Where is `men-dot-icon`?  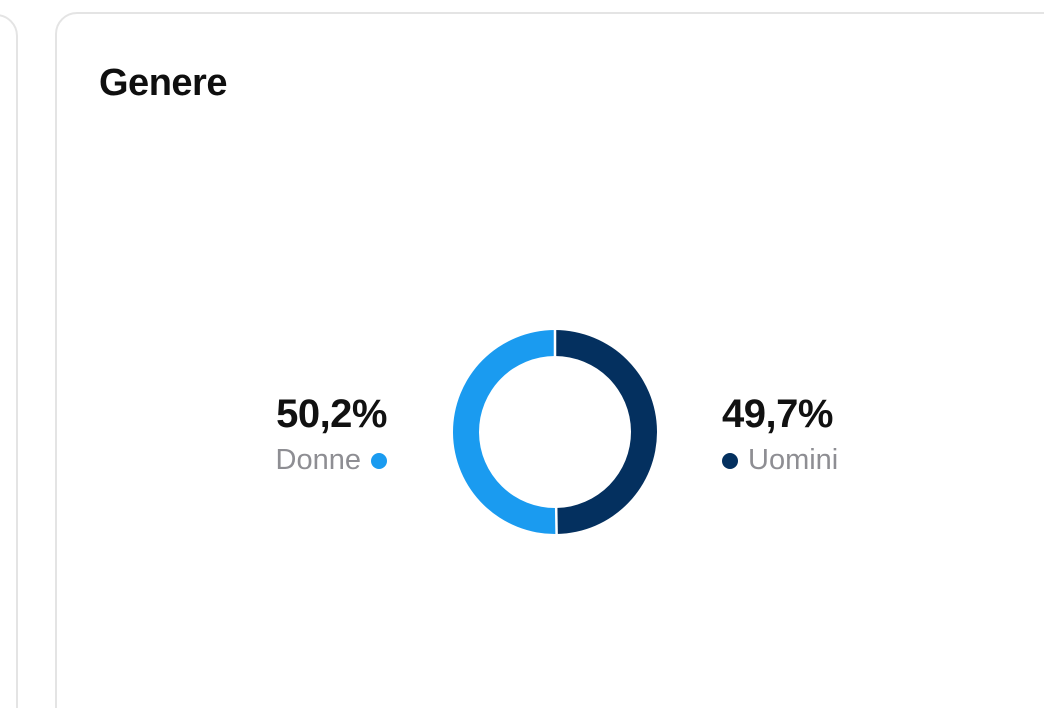 men-dot-icon is located at coordinates (730, 460).